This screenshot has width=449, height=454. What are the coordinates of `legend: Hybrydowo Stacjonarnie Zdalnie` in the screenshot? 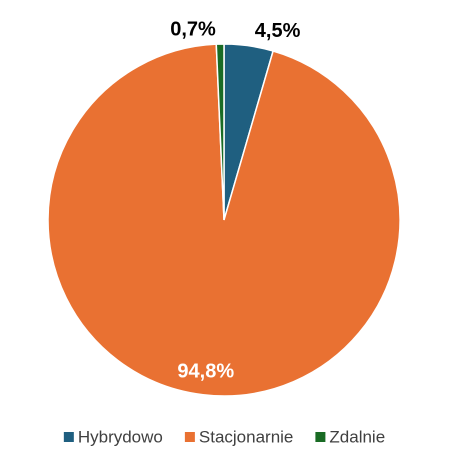 It's located at (224, 436).